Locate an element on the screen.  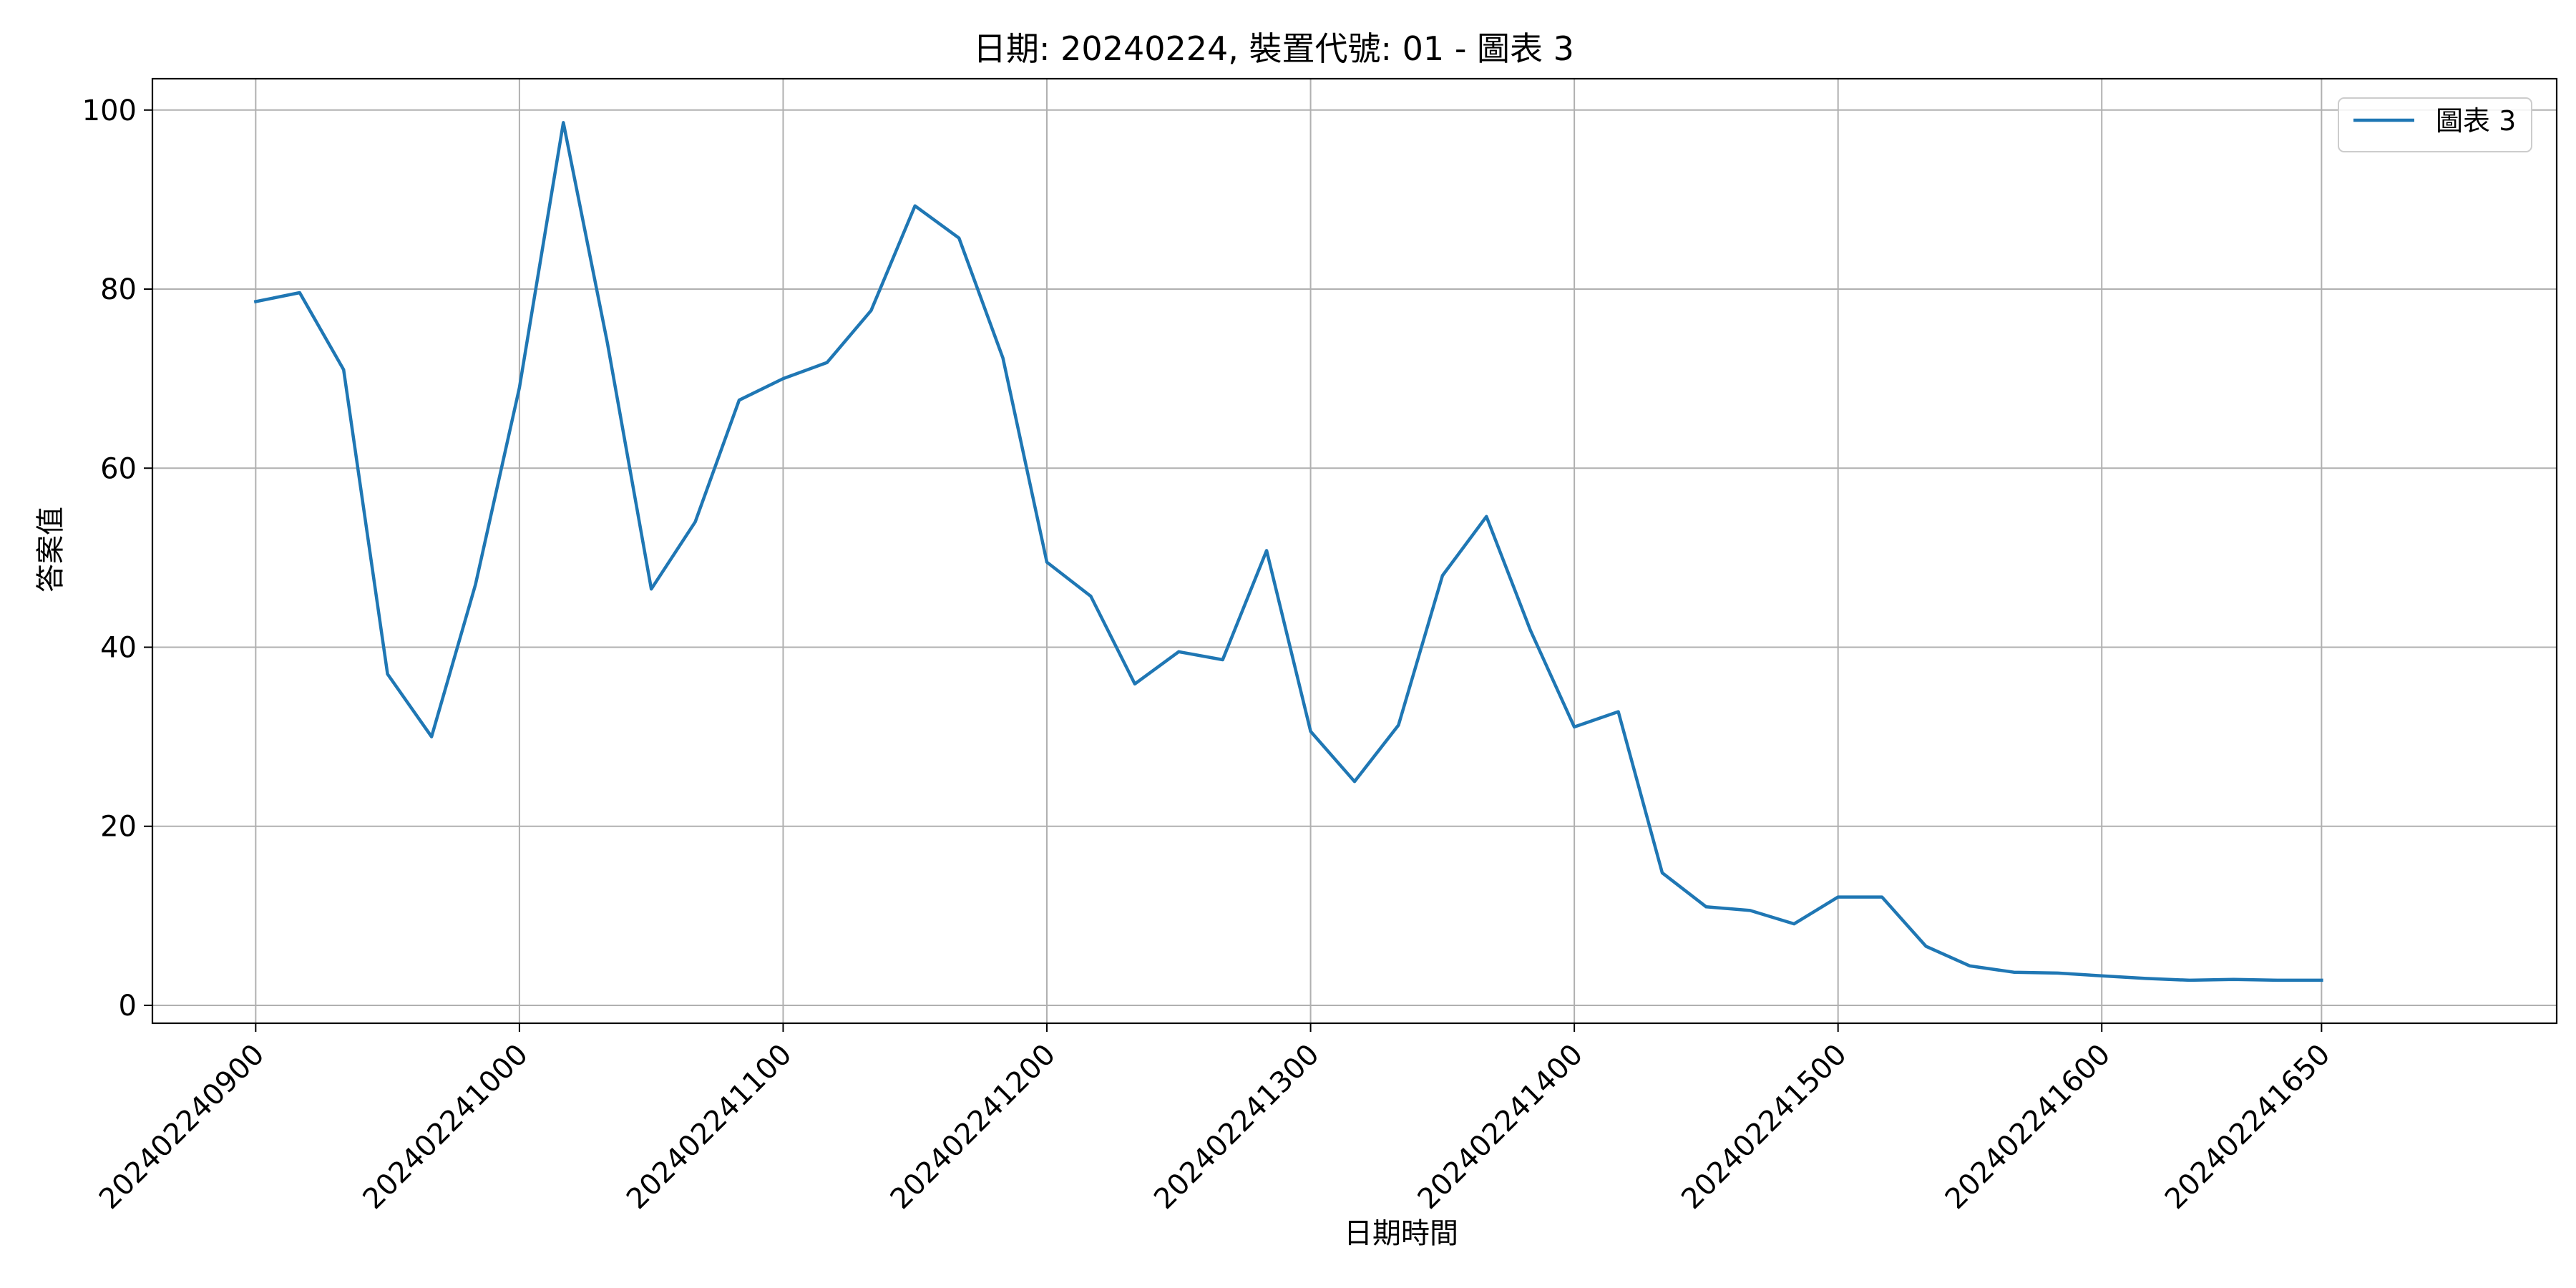
y-tick-label: 100 is located at coordinates (109, 110).